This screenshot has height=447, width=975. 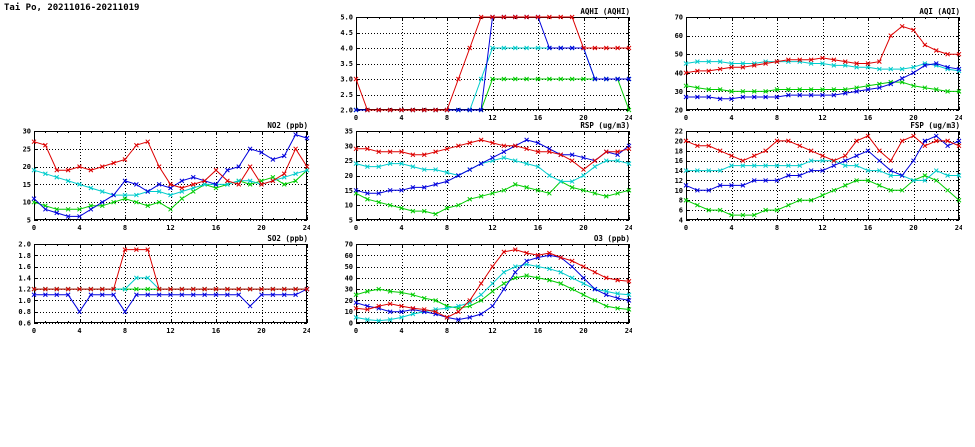 What do you see at coordinates (24, 256) in the screenshot?
I see `svg-text: 1.8` at bounding box center [24, 256].